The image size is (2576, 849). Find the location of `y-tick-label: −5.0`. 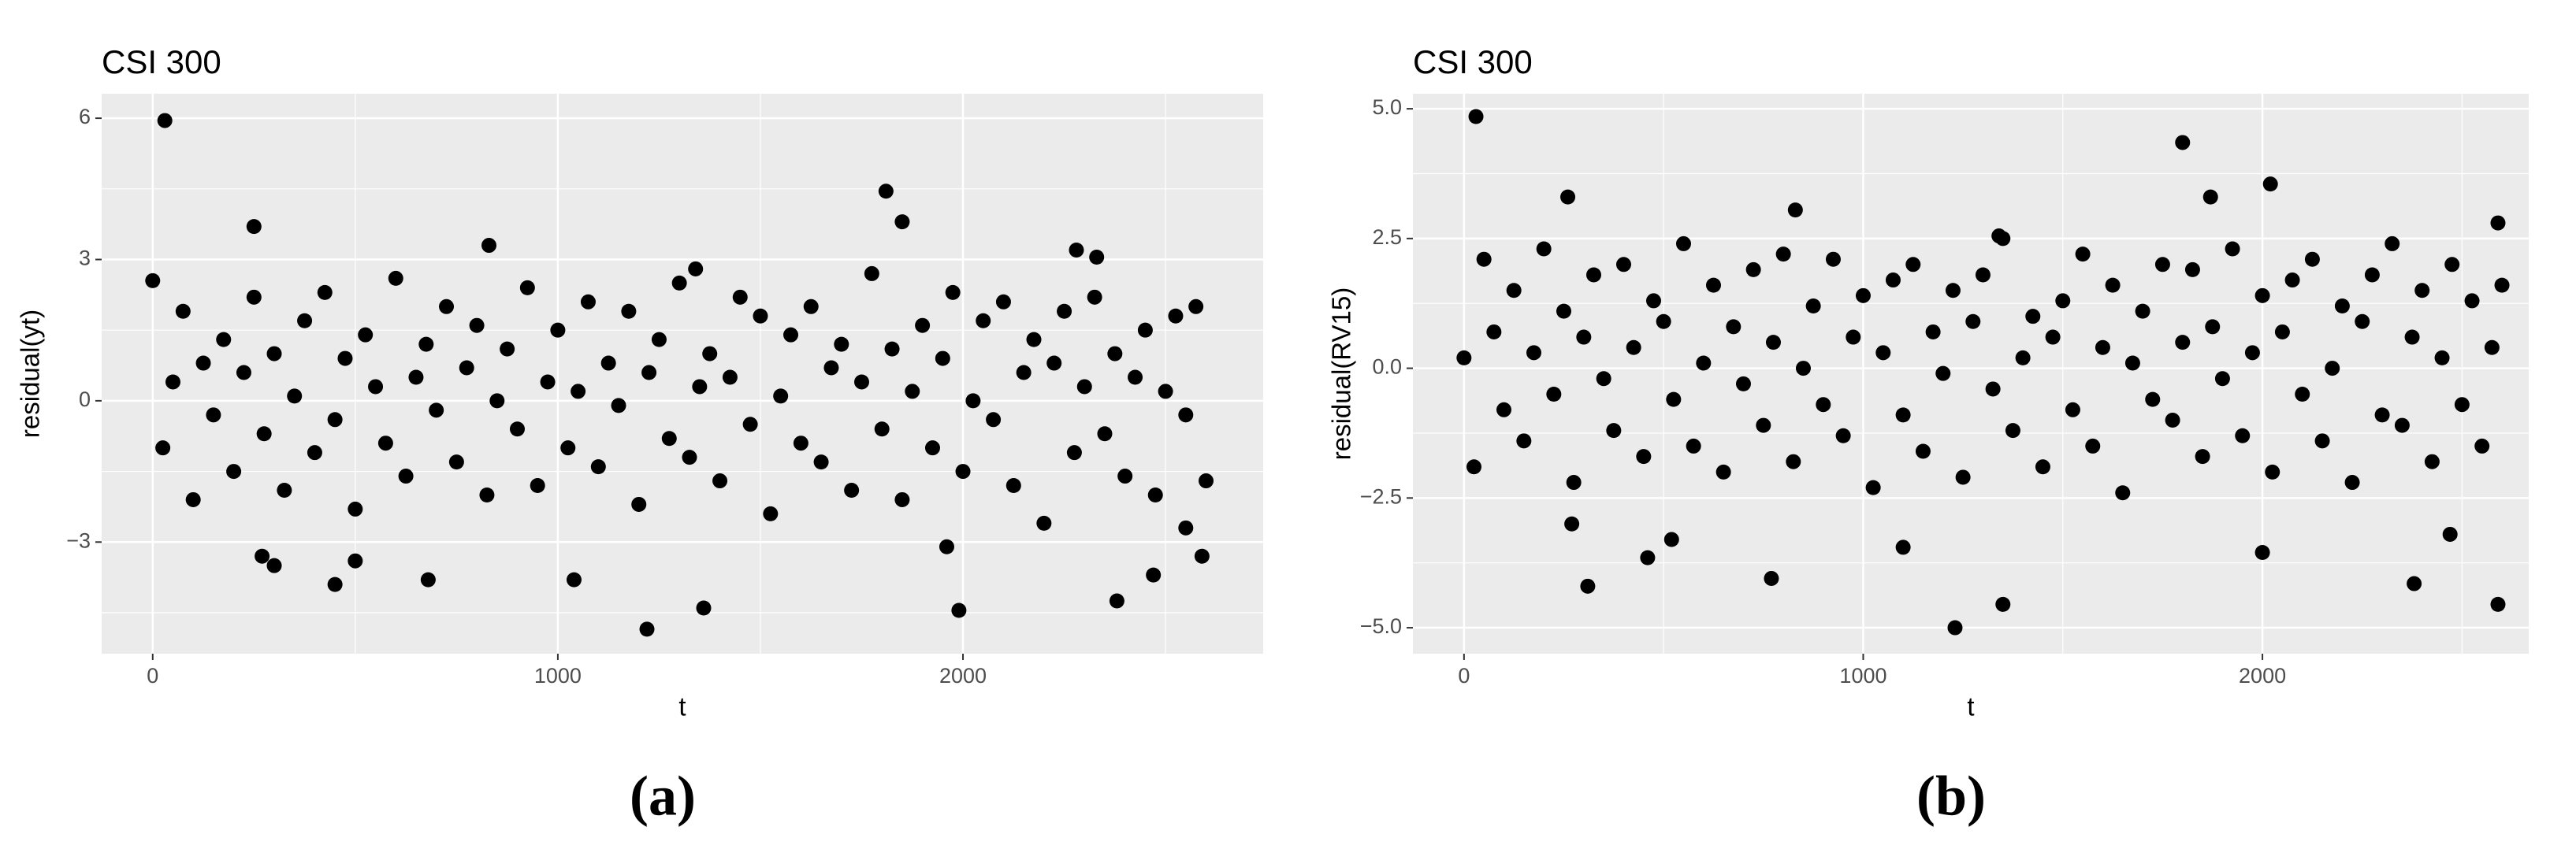

y-tick-label: −5.0 is located at coordinates (1381, 626).